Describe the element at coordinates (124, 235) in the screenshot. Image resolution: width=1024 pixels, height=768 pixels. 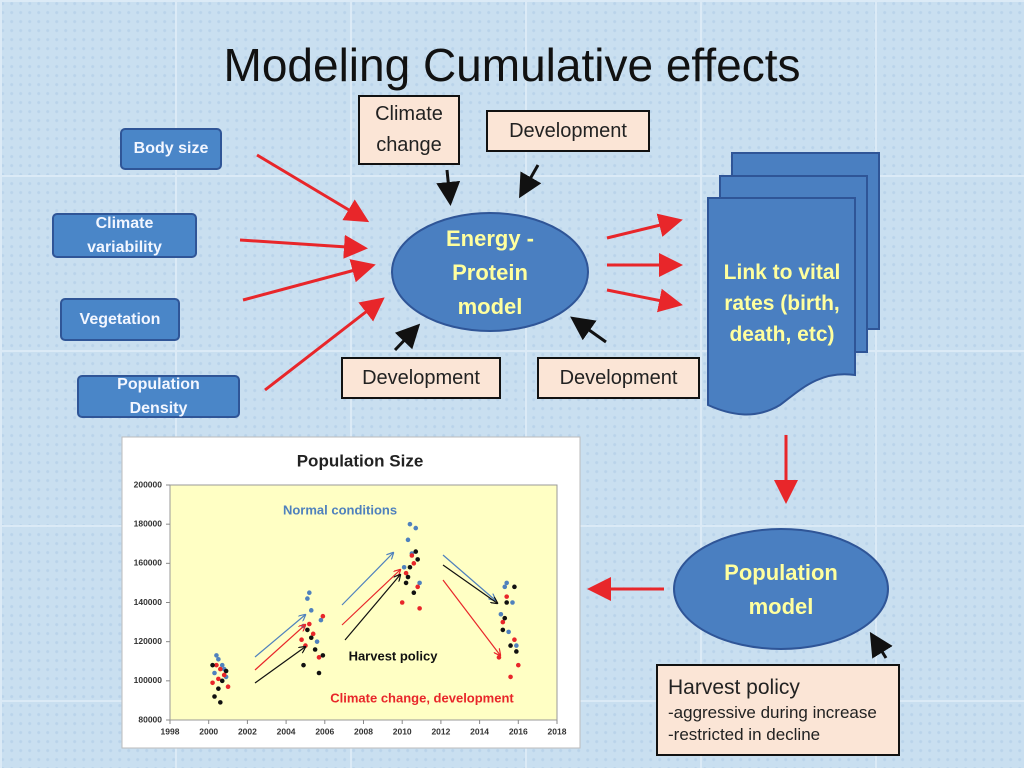
I see `input-box: Climate variability` at that location.